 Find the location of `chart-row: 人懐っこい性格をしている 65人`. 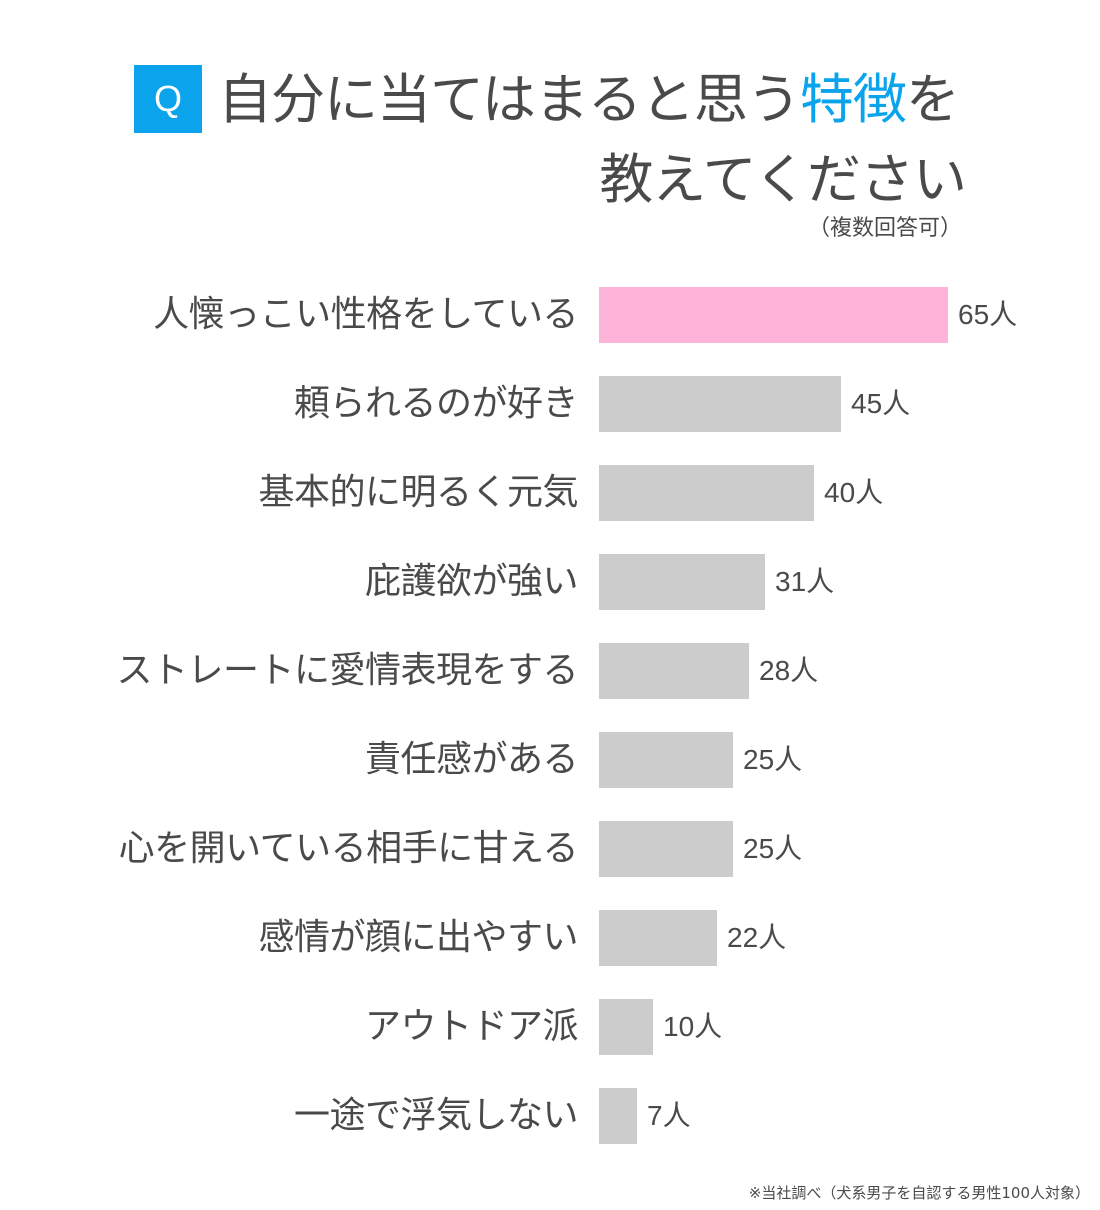

chart-row: 人懐っこい性格をしている 65人 is located at coordinates (550, 315).